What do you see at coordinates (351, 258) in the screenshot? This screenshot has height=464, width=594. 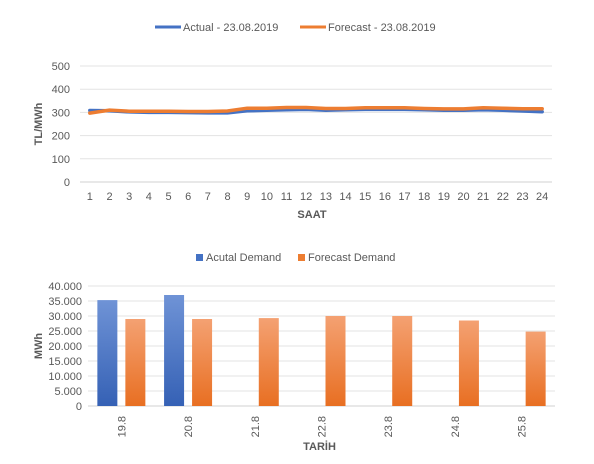 I see `legend-label: Forecast Demand` at bounding box center [351, 258].